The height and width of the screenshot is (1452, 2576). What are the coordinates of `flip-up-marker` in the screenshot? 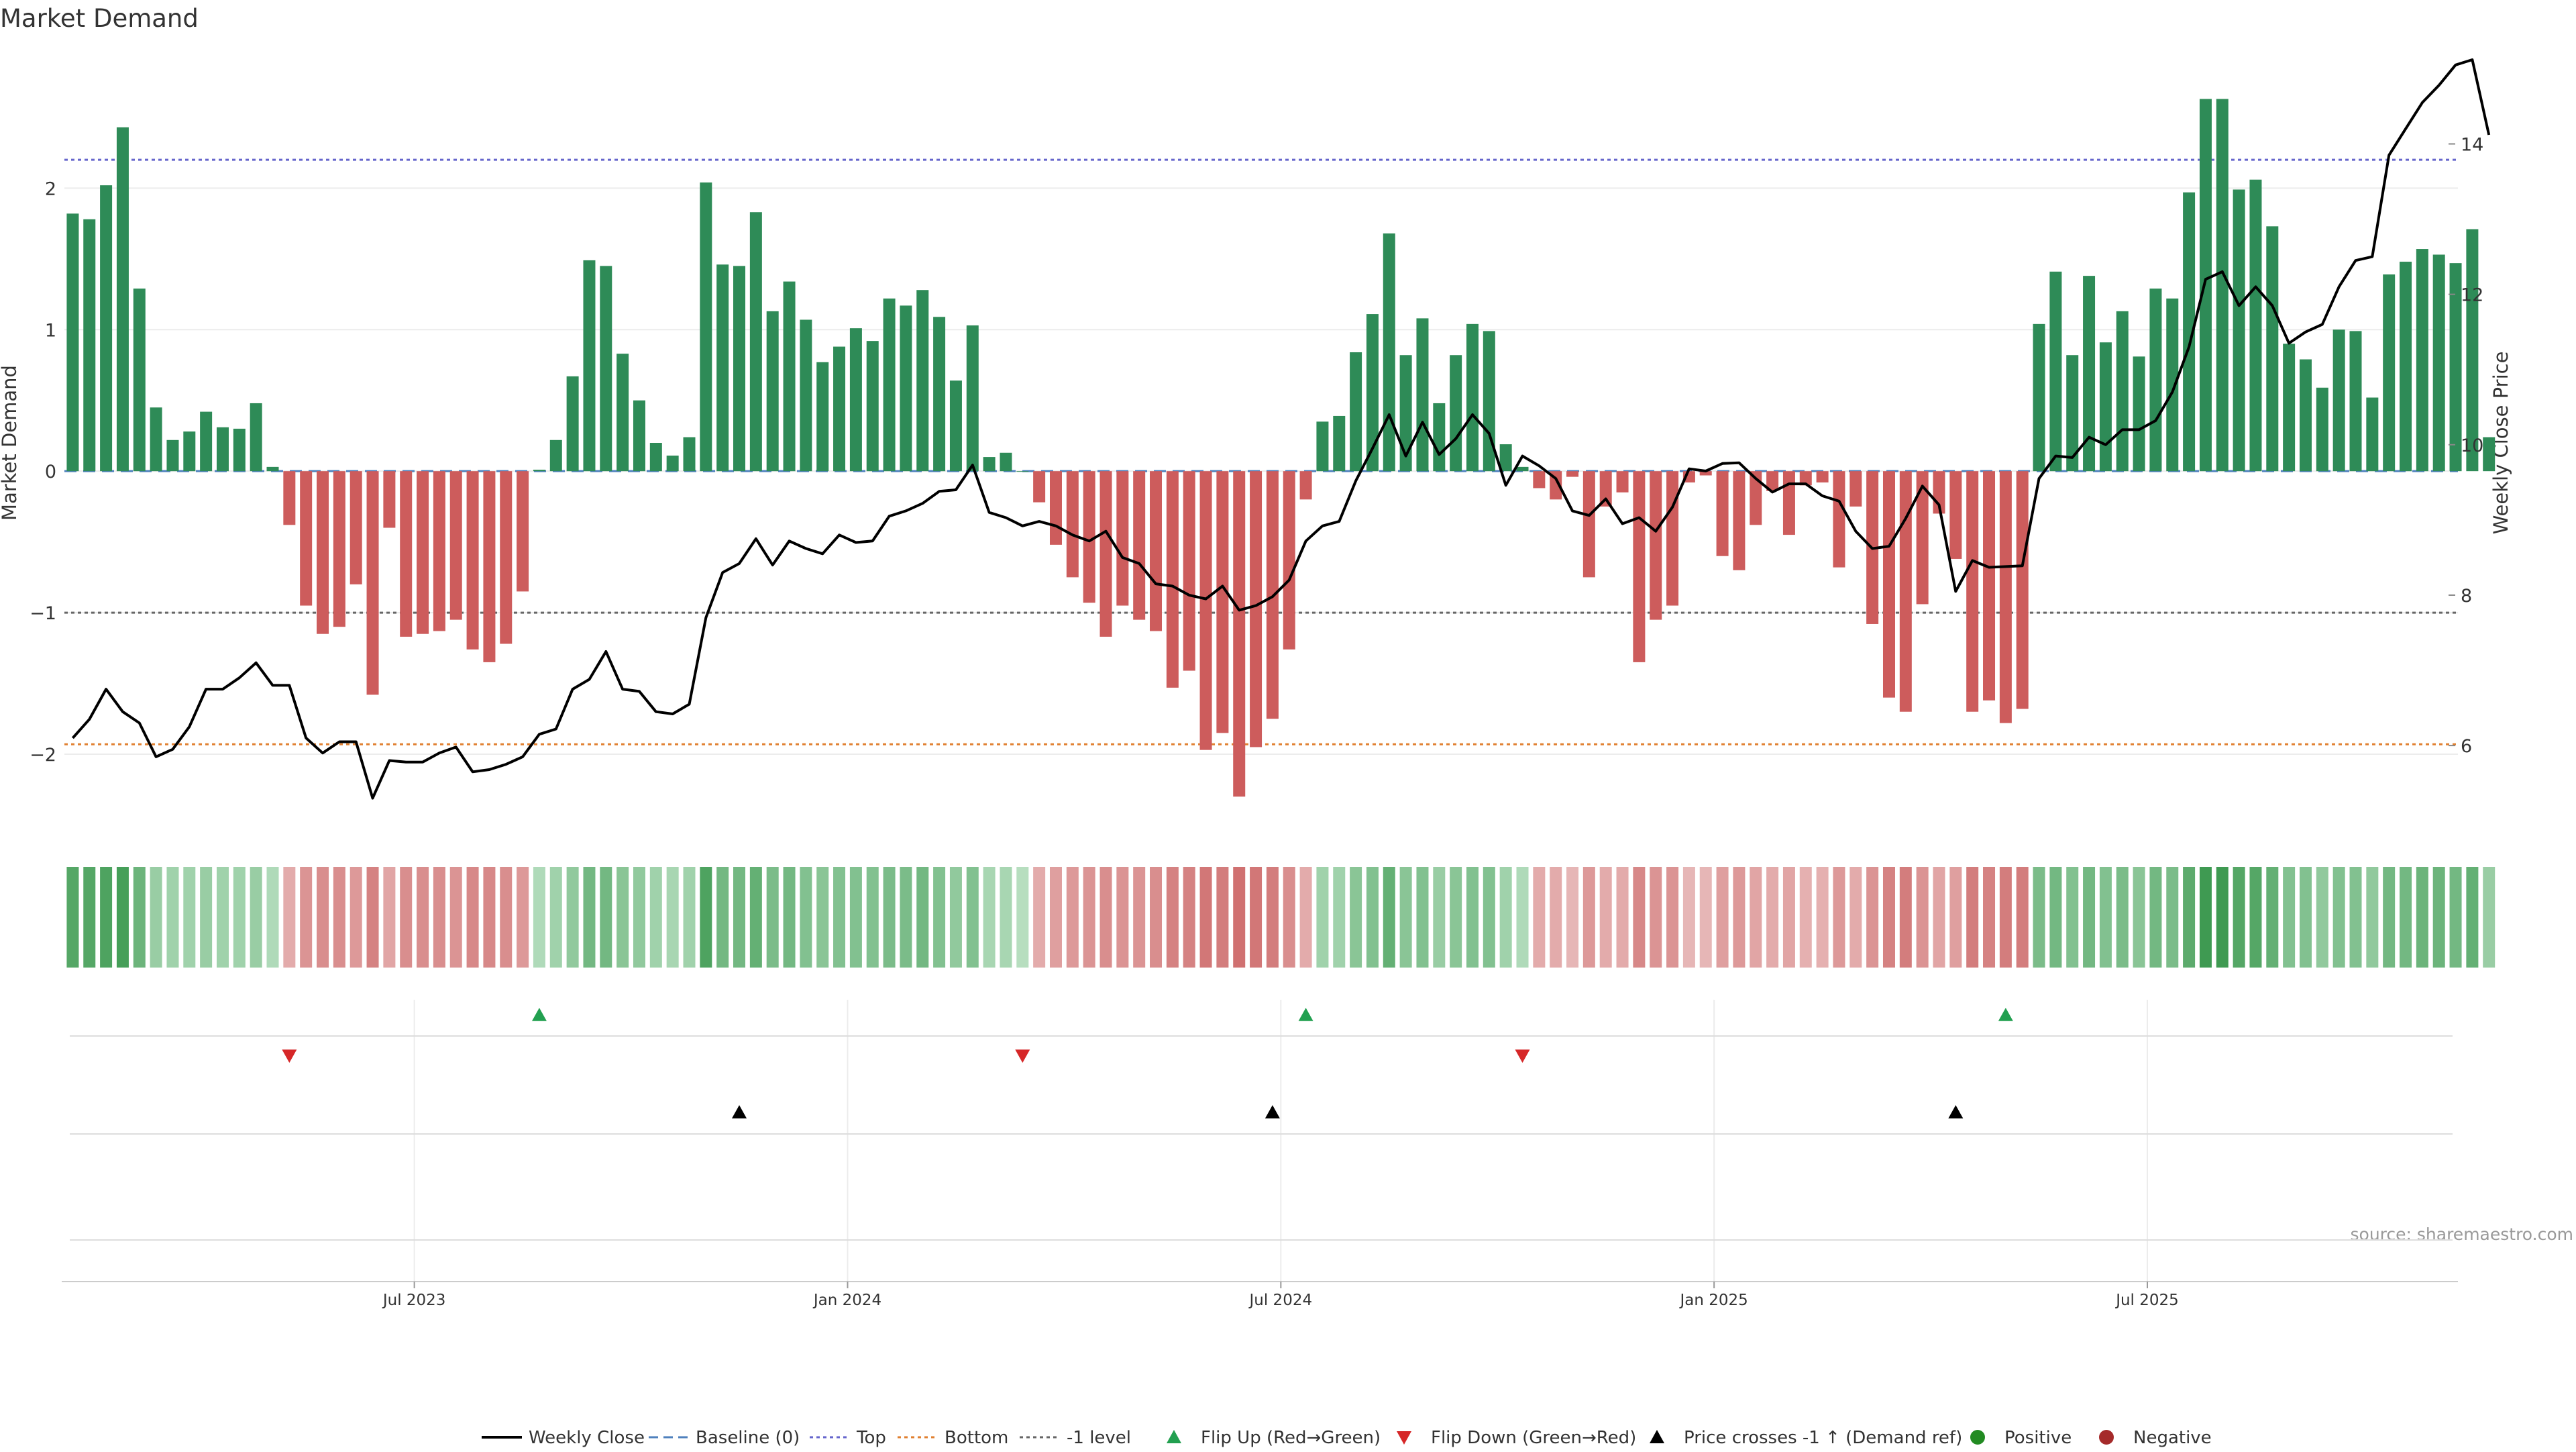 It's located at (539, 1015).